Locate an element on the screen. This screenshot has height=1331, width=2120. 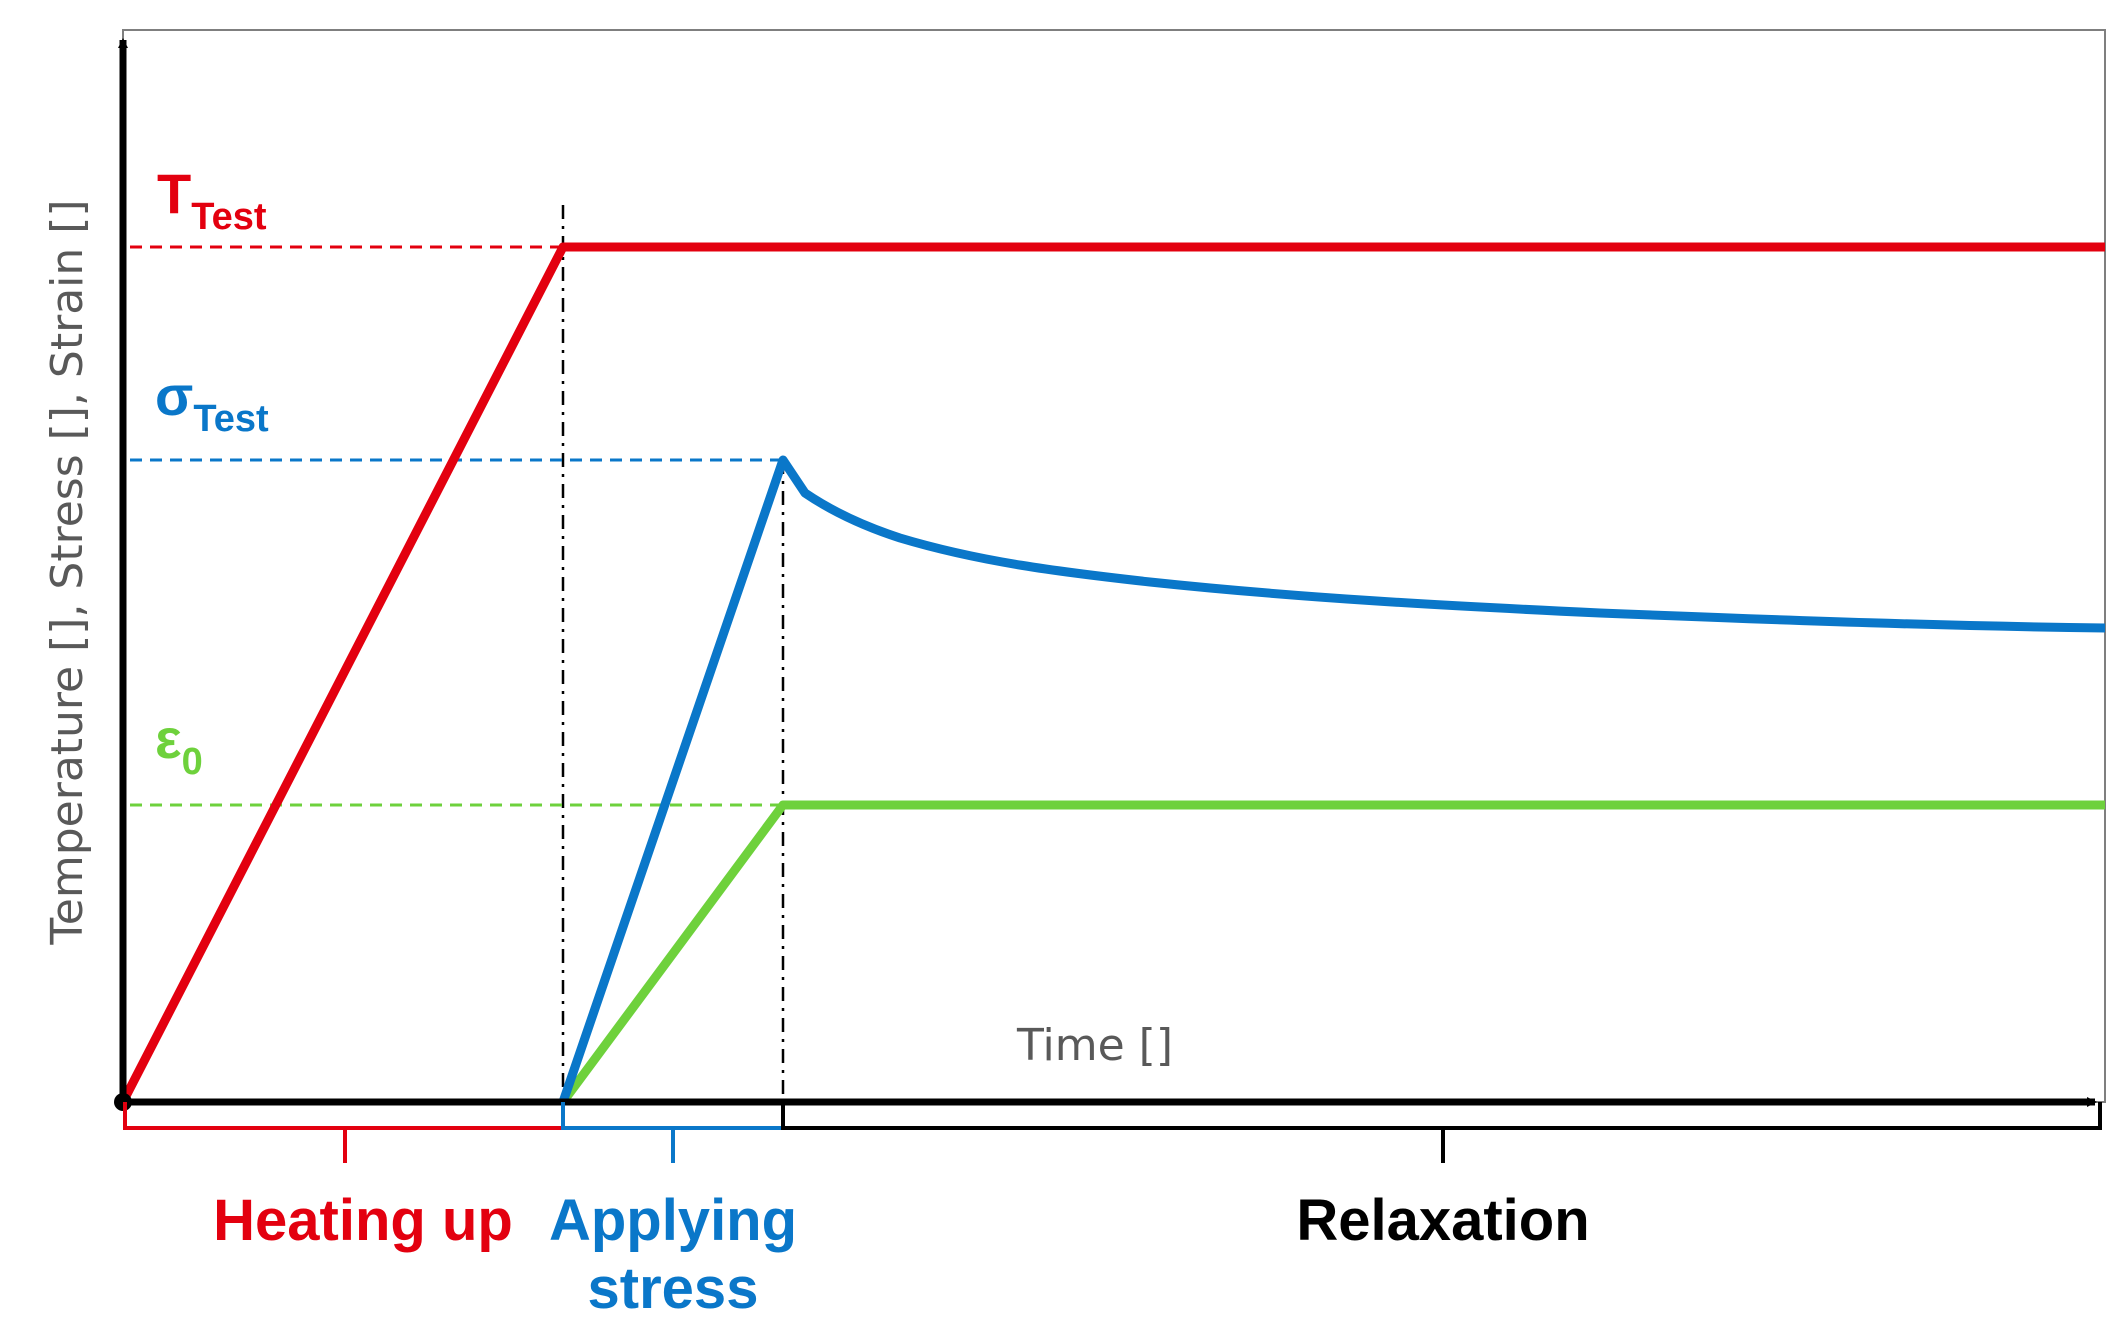
y-axis-title: Temperature [], Stress [], Strain [] is located at coordinates (67, 572).